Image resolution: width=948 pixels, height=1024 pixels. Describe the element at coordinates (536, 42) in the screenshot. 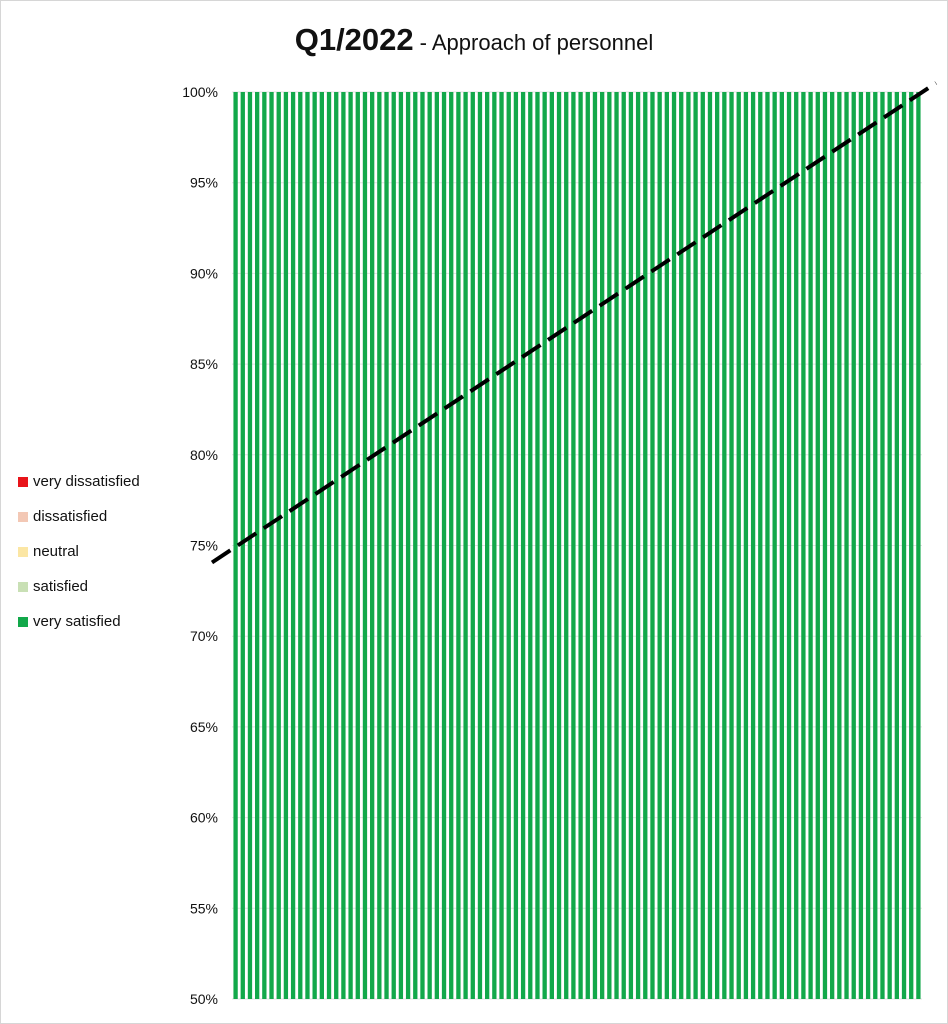

I see `chart-title-sub: - Approach of personnel` at that location.